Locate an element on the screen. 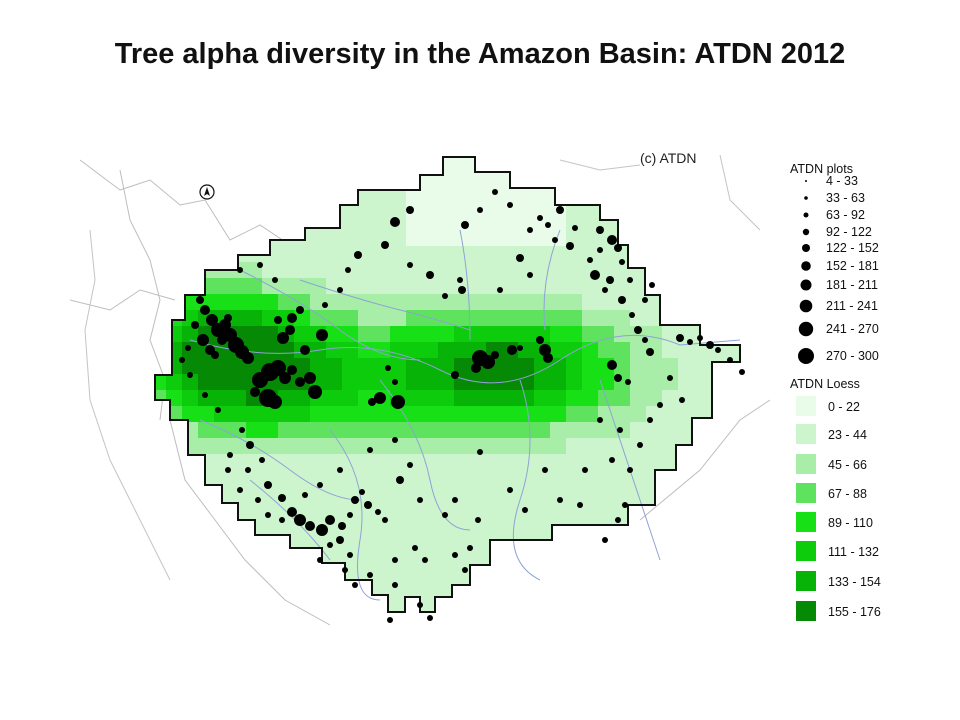 This screenshot has width=960, height=720. legend-plot-label: 4 - 33 is located at coordinates (842, 181).